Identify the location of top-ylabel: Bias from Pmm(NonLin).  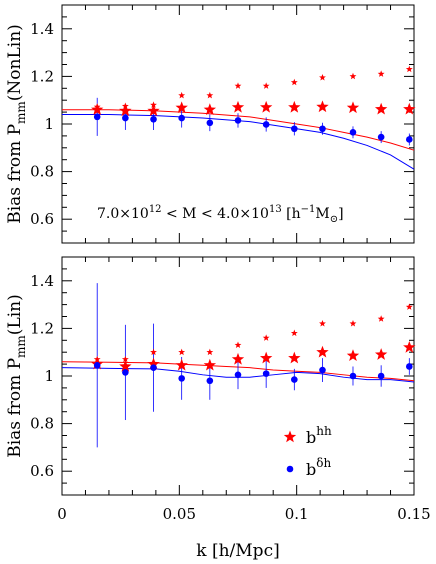
(16, 124).